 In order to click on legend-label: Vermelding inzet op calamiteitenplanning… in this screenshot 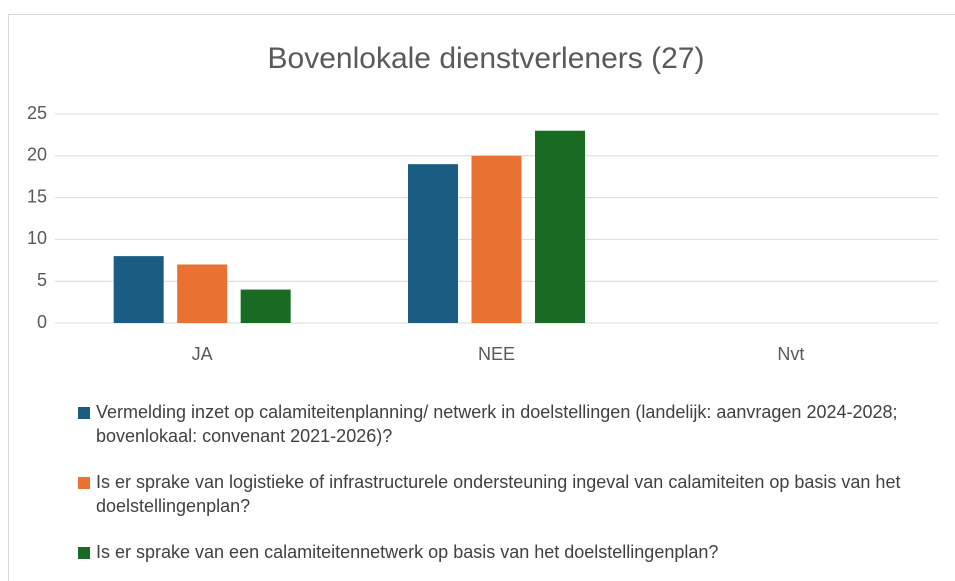, I will do `click(497, 424)`.